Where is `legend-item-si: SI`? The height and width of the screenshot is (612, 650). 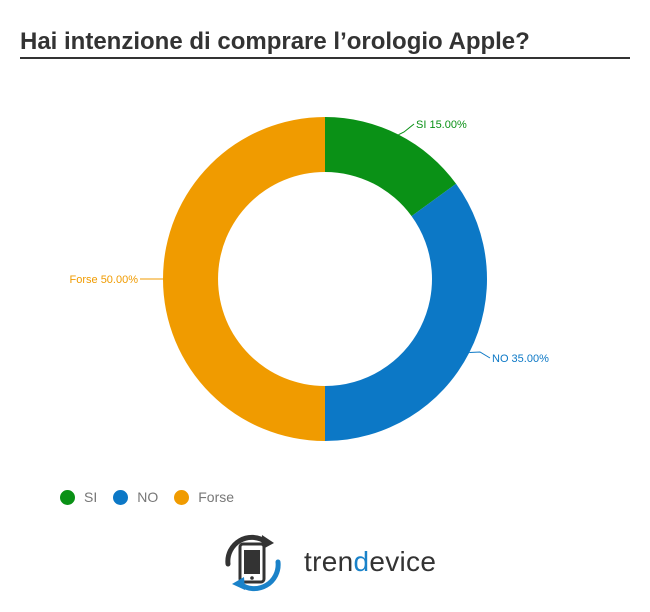 legend-item-si: SI is located at coordinates (78, 497).